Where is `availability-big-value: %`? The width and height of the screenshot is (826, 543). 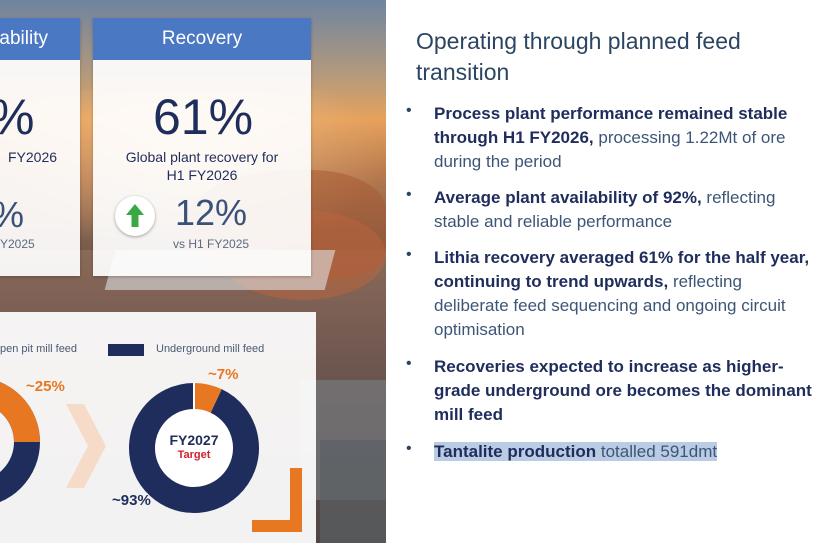 availability-big-value: % is located at coordinates (17, 117).